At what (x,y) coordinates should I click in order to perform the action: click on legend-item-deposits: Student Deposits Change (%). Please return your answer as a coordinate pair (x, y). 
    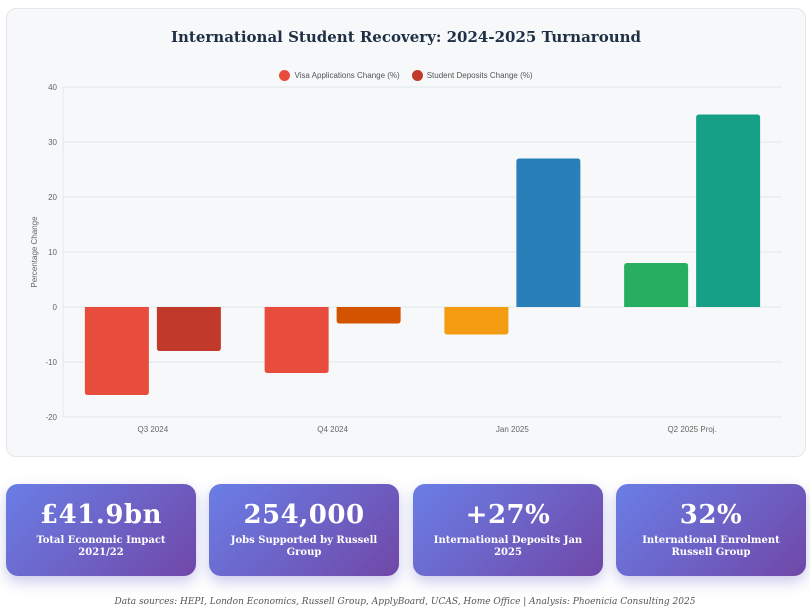
    Looking at the image, I should click on (472, 75).